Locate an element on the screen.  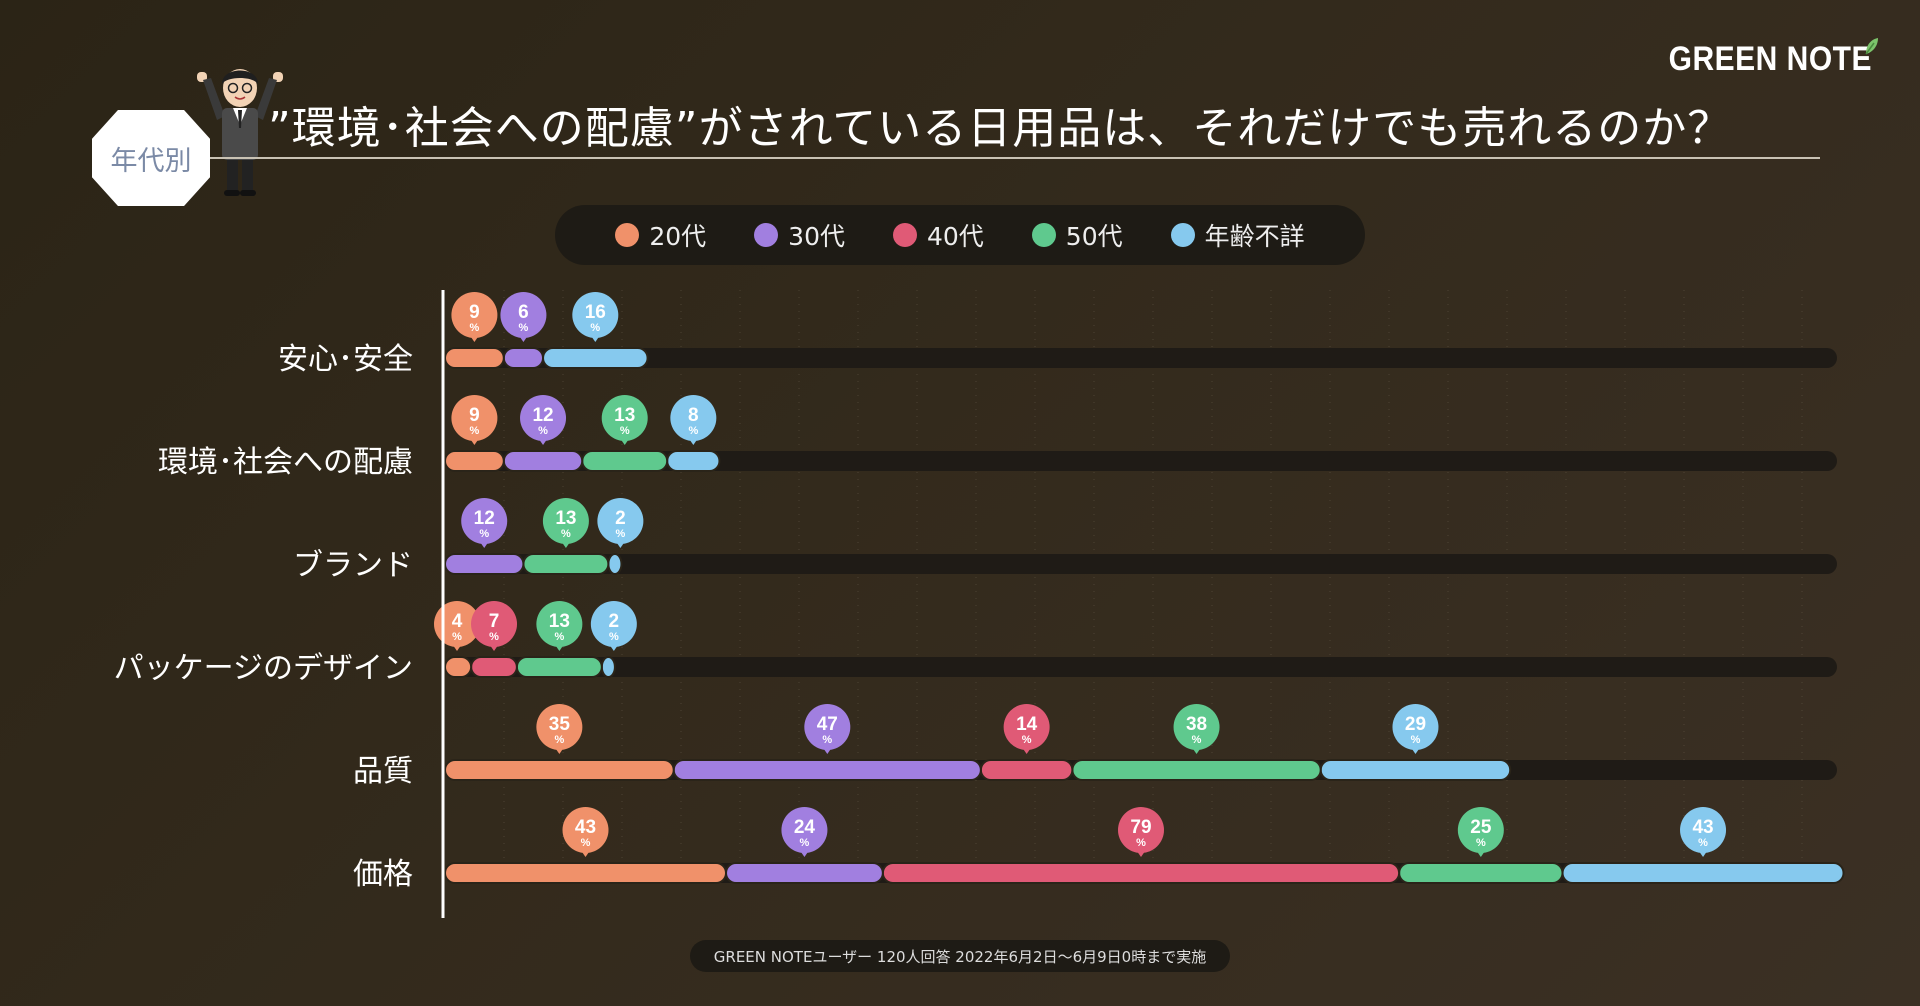
value-label: 7 is located at coordinates (494, 621).